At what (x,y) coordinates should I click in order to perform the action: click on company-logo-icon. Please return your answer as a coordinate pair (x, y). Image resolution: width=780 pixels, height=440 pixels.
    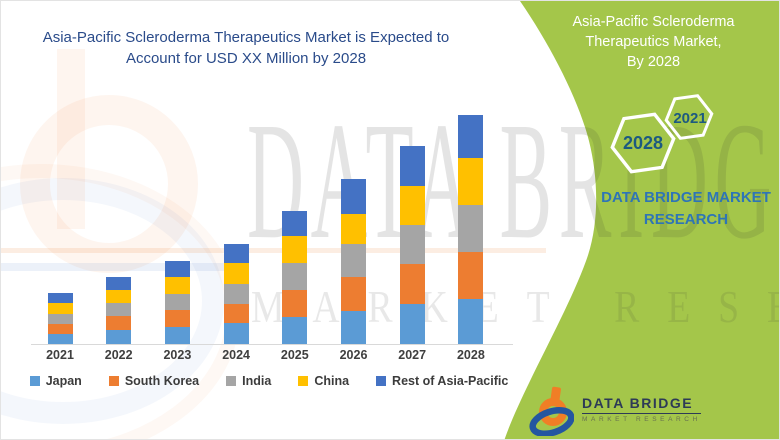
    Looking at the image, I should click on (551, 411).